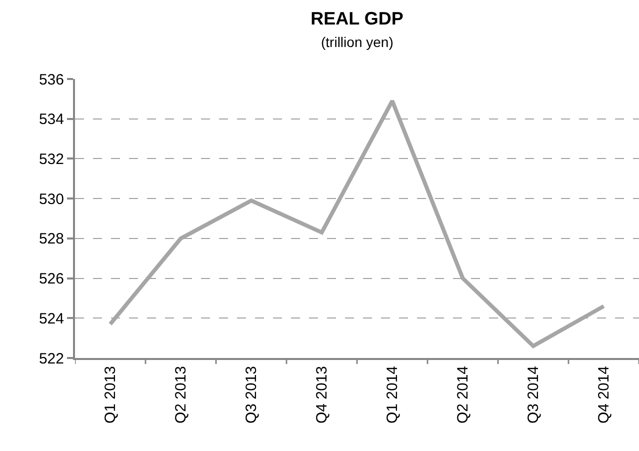 The width and height of the screenshot is (639, 451). I want to click on x-tick-label: Q4 2014, so click(604, 395).